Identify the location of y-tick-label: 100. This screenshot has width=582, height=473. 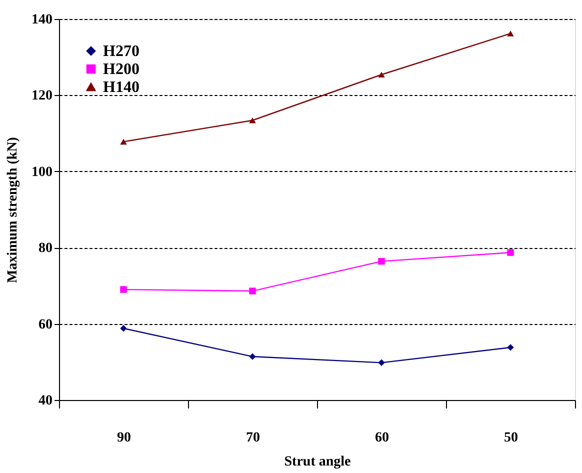
(42, 172).